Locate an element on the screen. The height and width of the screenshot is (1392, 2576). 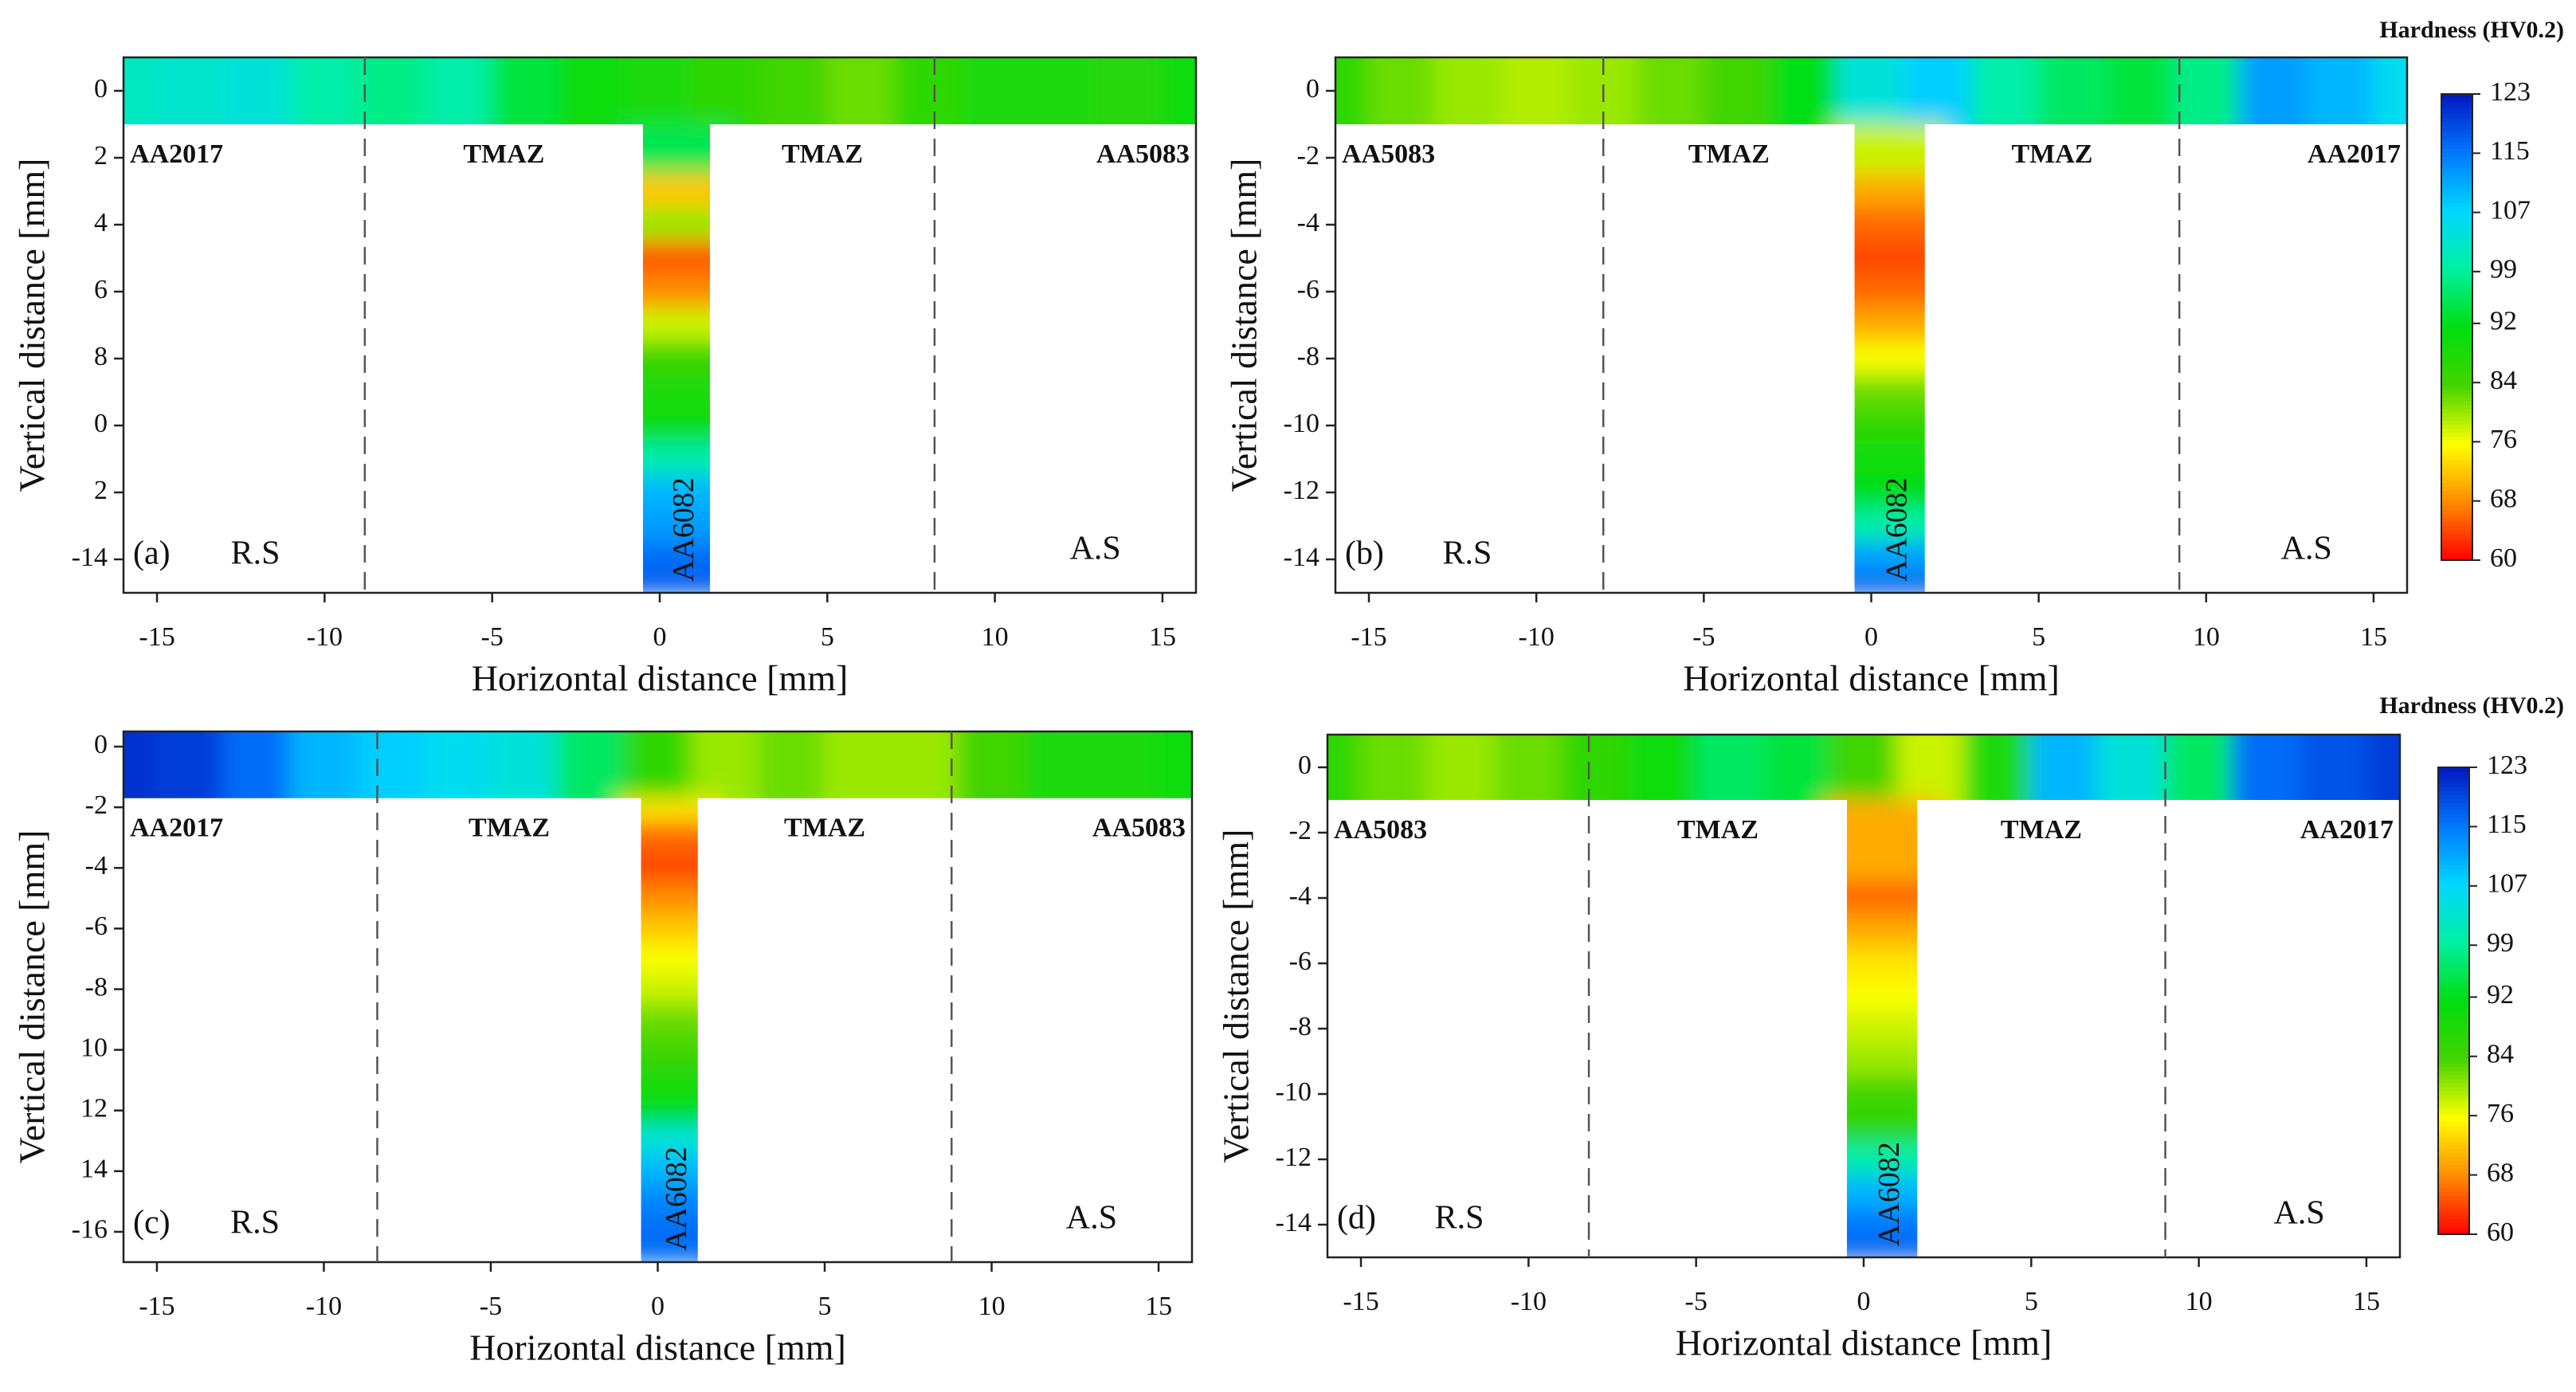
x-tick-label: 15 is located at coordinates (2374, 637).